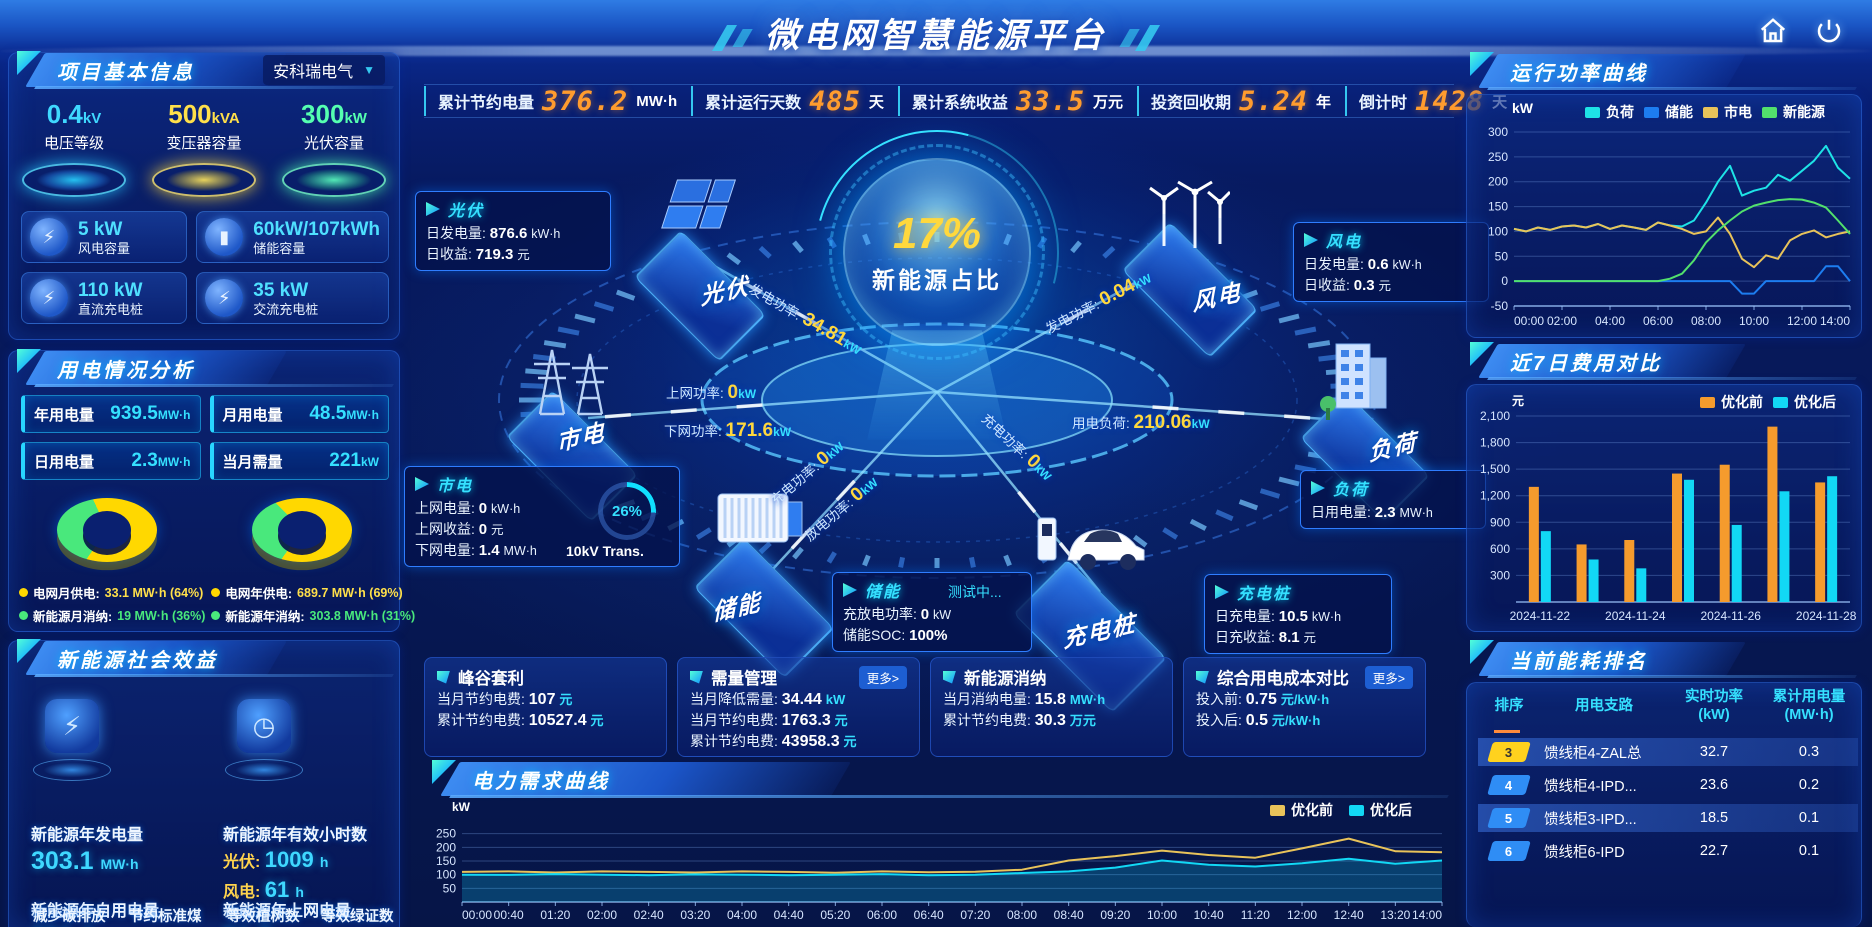 The width and height of the screenshot is (1872, 927). I want to click on info-box-title: 充电桩, so click(1264, 594).